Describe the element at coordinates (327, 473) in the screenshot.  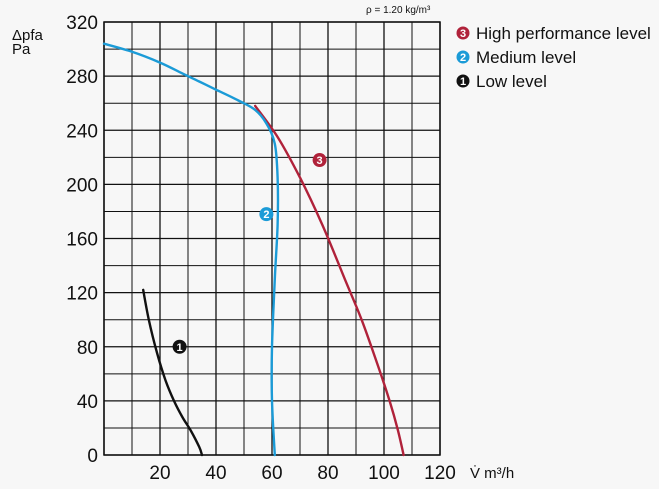
I see `x-tick-label: 80` at that location.